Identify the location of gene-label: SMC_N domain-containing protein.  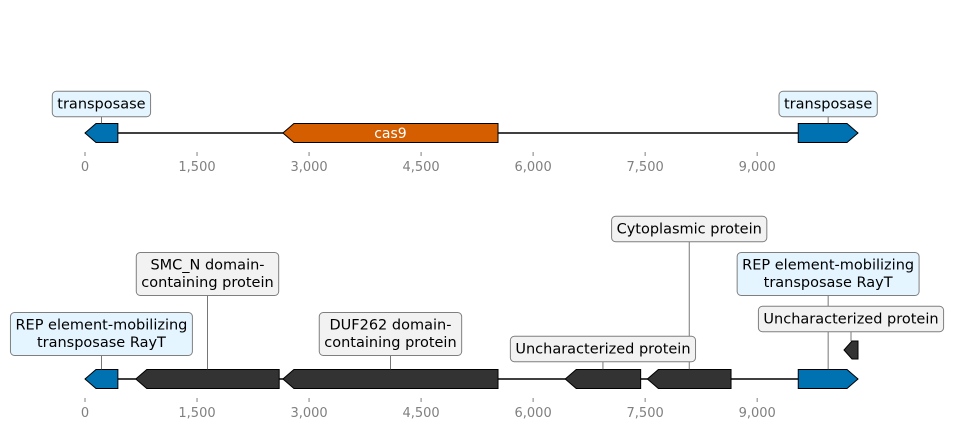
(207, 274).